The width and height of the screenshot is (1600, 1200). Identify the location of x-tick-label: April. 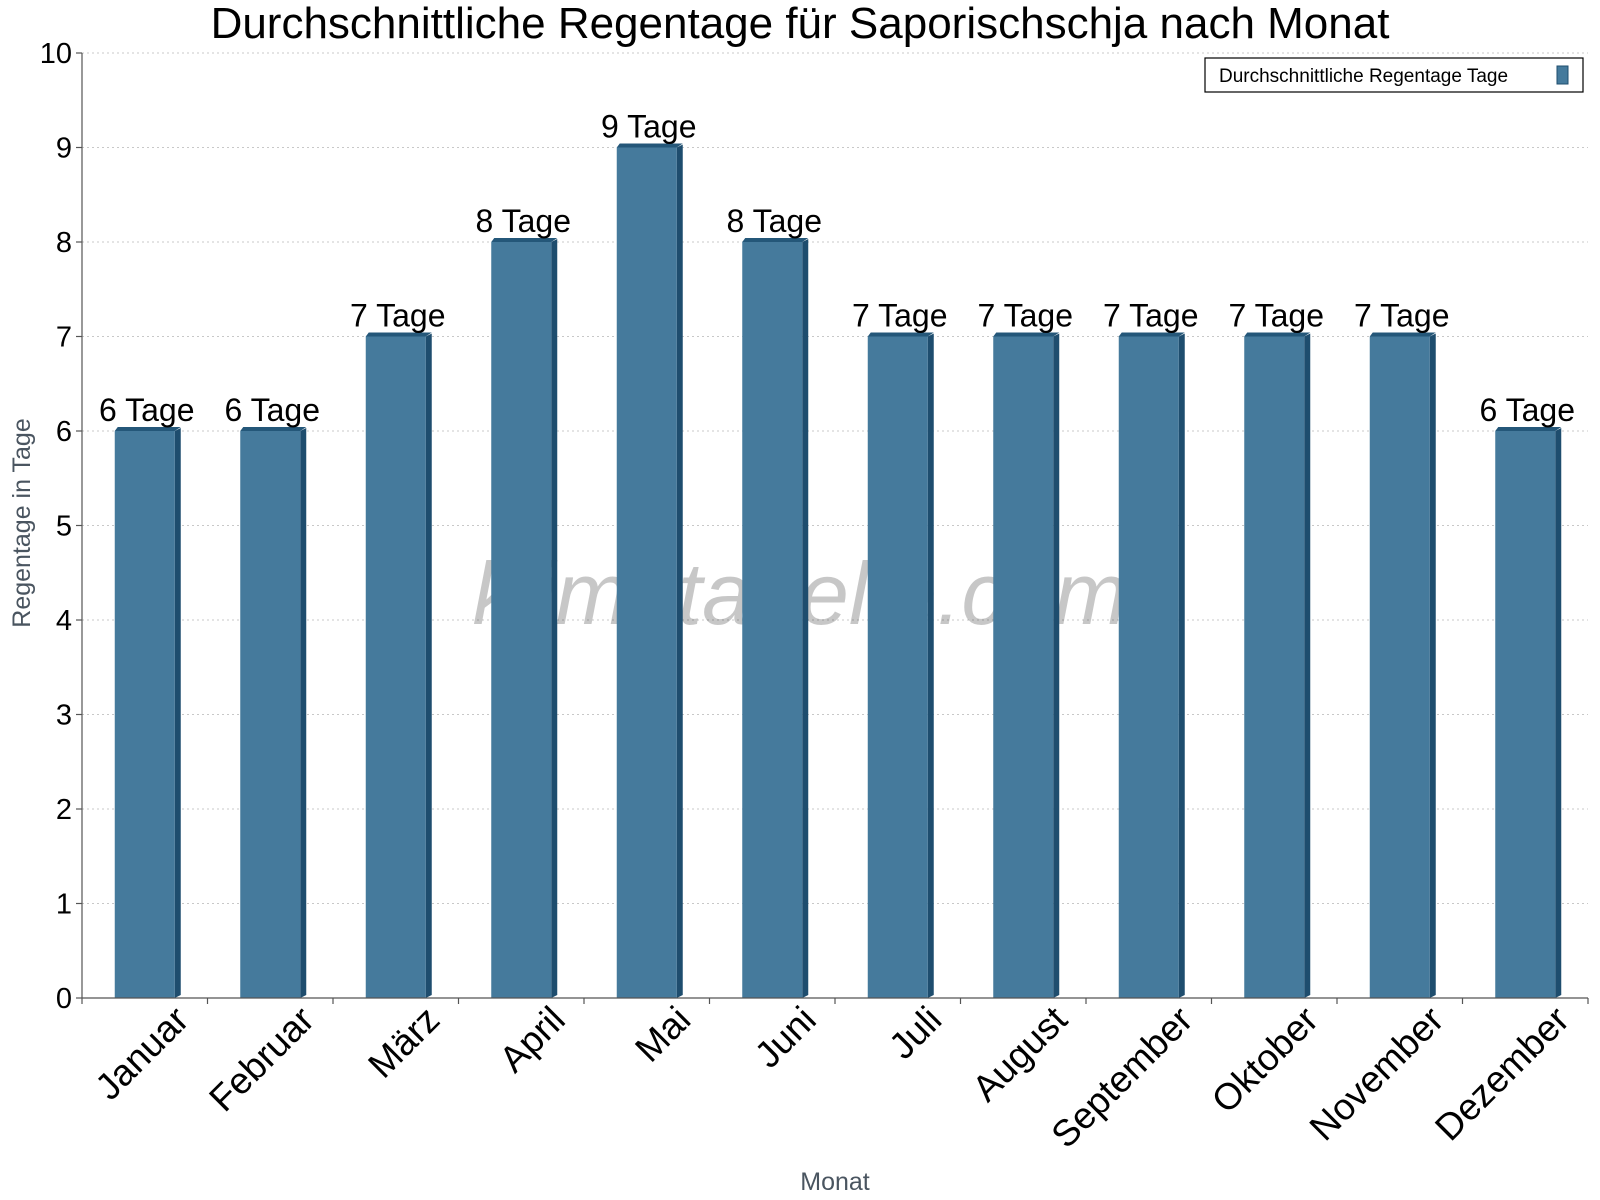
(532, 1039).